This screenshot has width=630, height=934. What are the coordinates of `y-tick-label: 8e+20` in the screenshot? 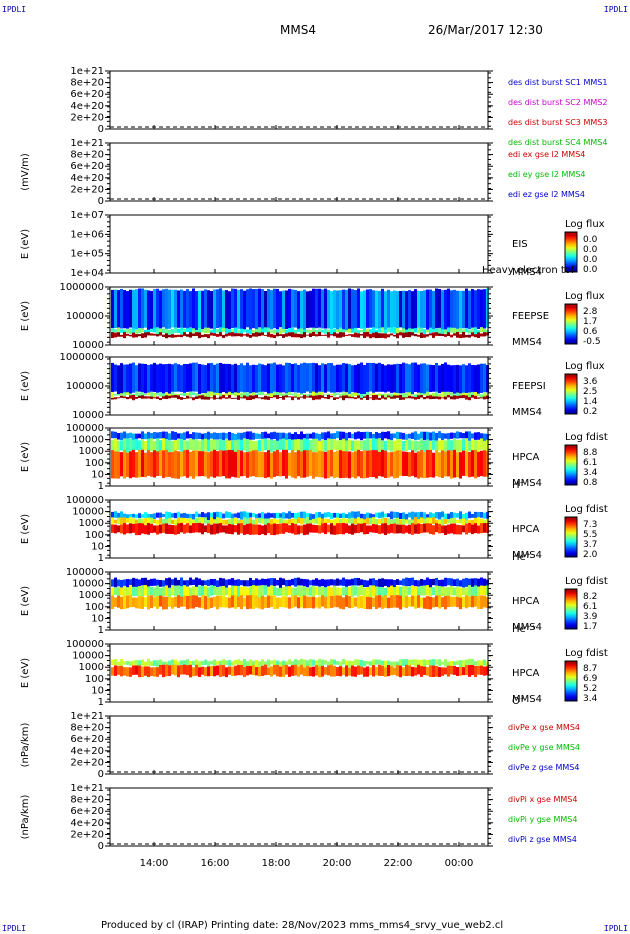 It's located at (87, 155).